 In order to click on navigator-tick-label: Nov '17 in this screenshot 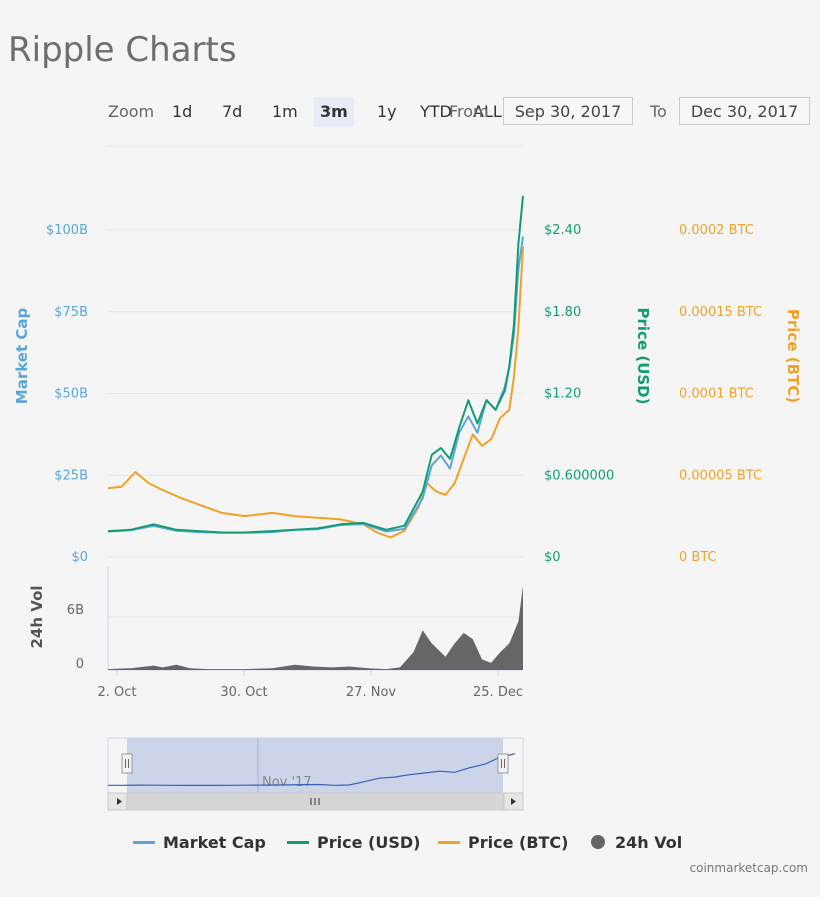, I will do `click(287, 782)`.